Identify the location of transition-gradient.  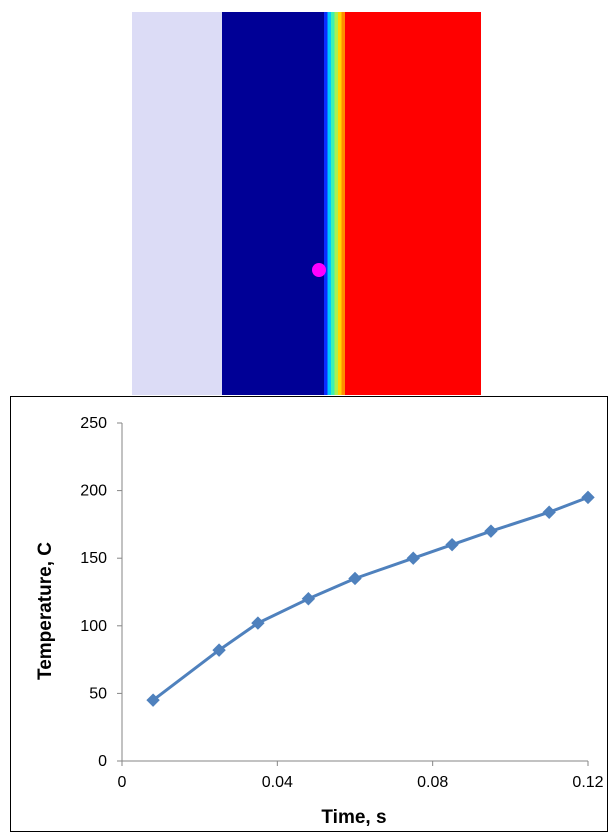
(335, 203).